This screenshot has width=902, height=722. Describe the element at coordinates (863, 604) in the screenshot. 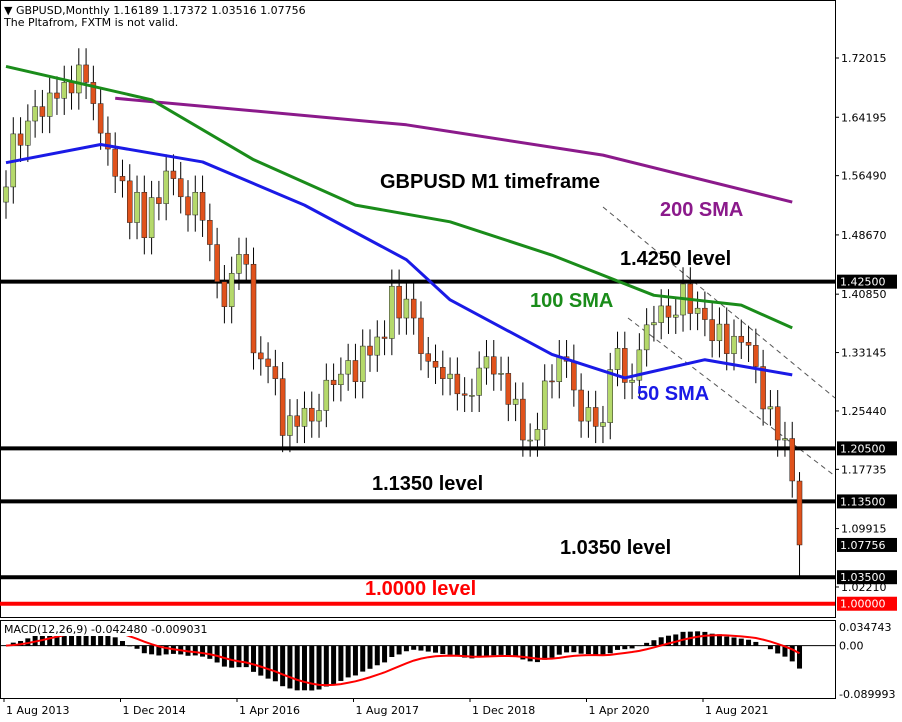

I see `price-label: 1.00000` at that location.